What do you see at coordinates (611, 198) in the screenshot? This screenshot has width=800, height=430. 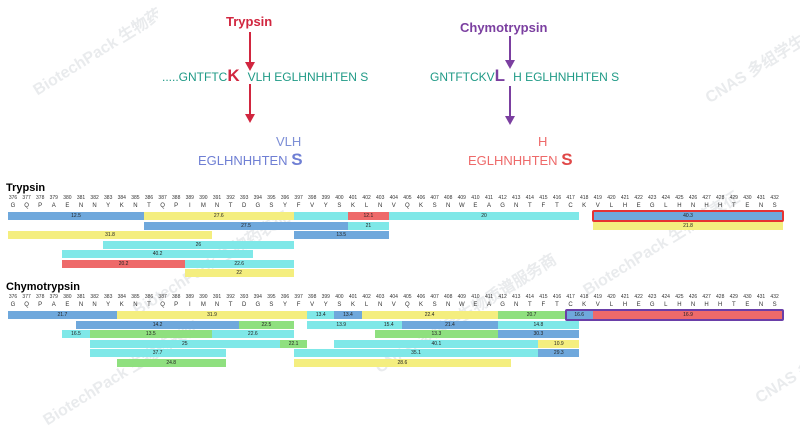 I see `residue-number: 420` at bounding box center [611, 198].